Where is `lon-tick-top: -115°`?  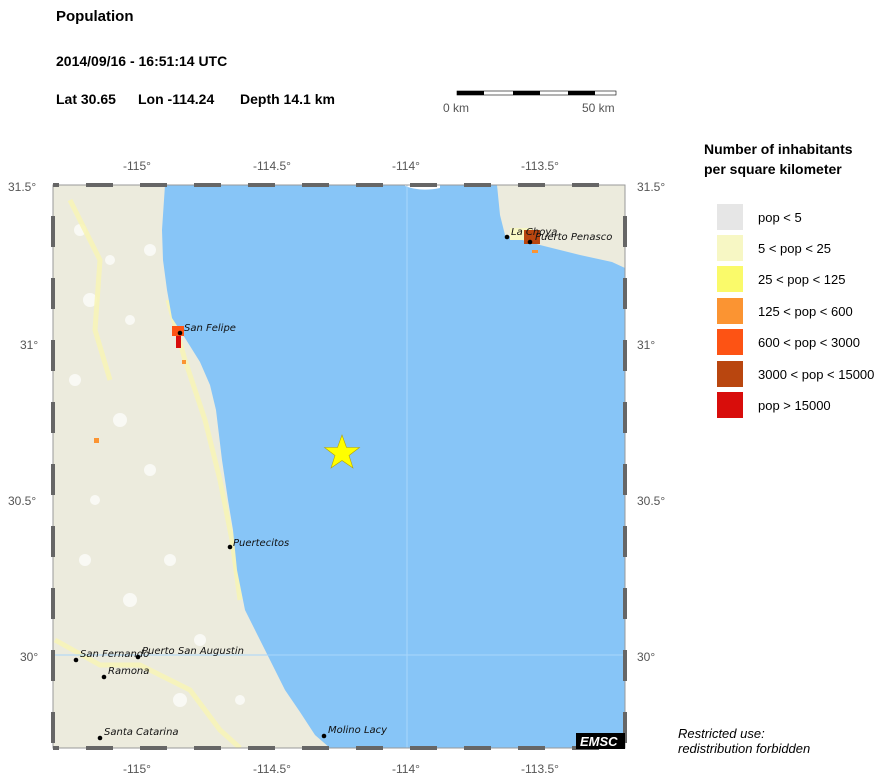 lon-tick-top: -115° is located at coordinates (137, 166).